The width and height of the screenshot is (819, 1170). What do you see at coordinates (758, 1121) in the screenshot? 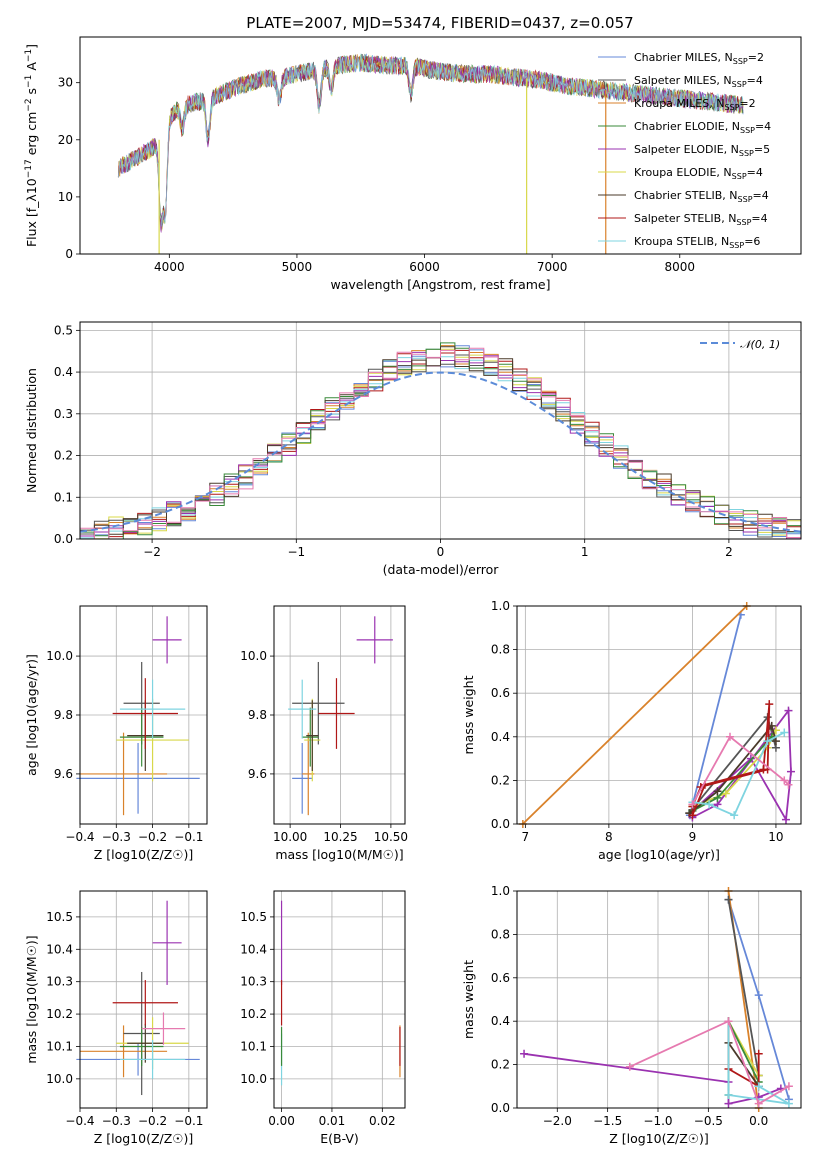
I see `x-tick-label: 0.0` at bounding box center [758, 1121].